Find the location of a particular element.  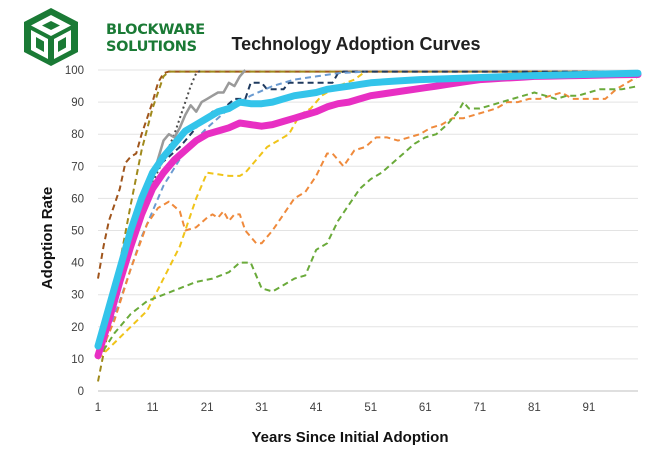

y-tick-30: 30 is located at coordinates (77, 296).